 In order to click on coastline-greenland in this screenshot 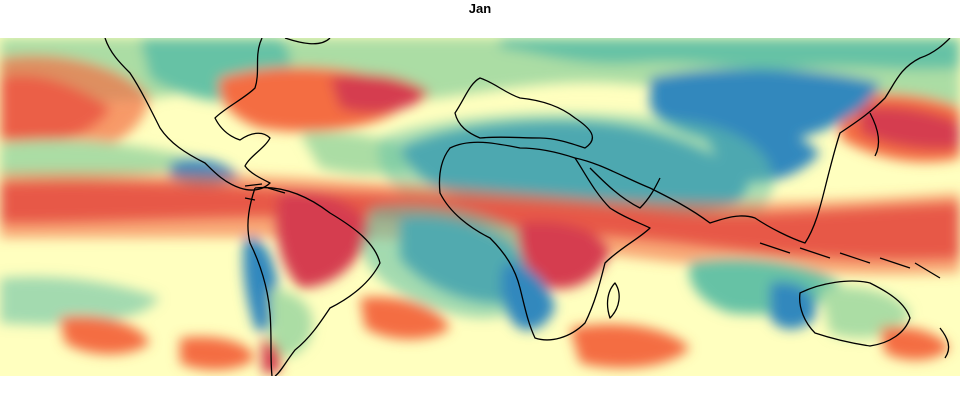, I will do `click(307, 41)`.